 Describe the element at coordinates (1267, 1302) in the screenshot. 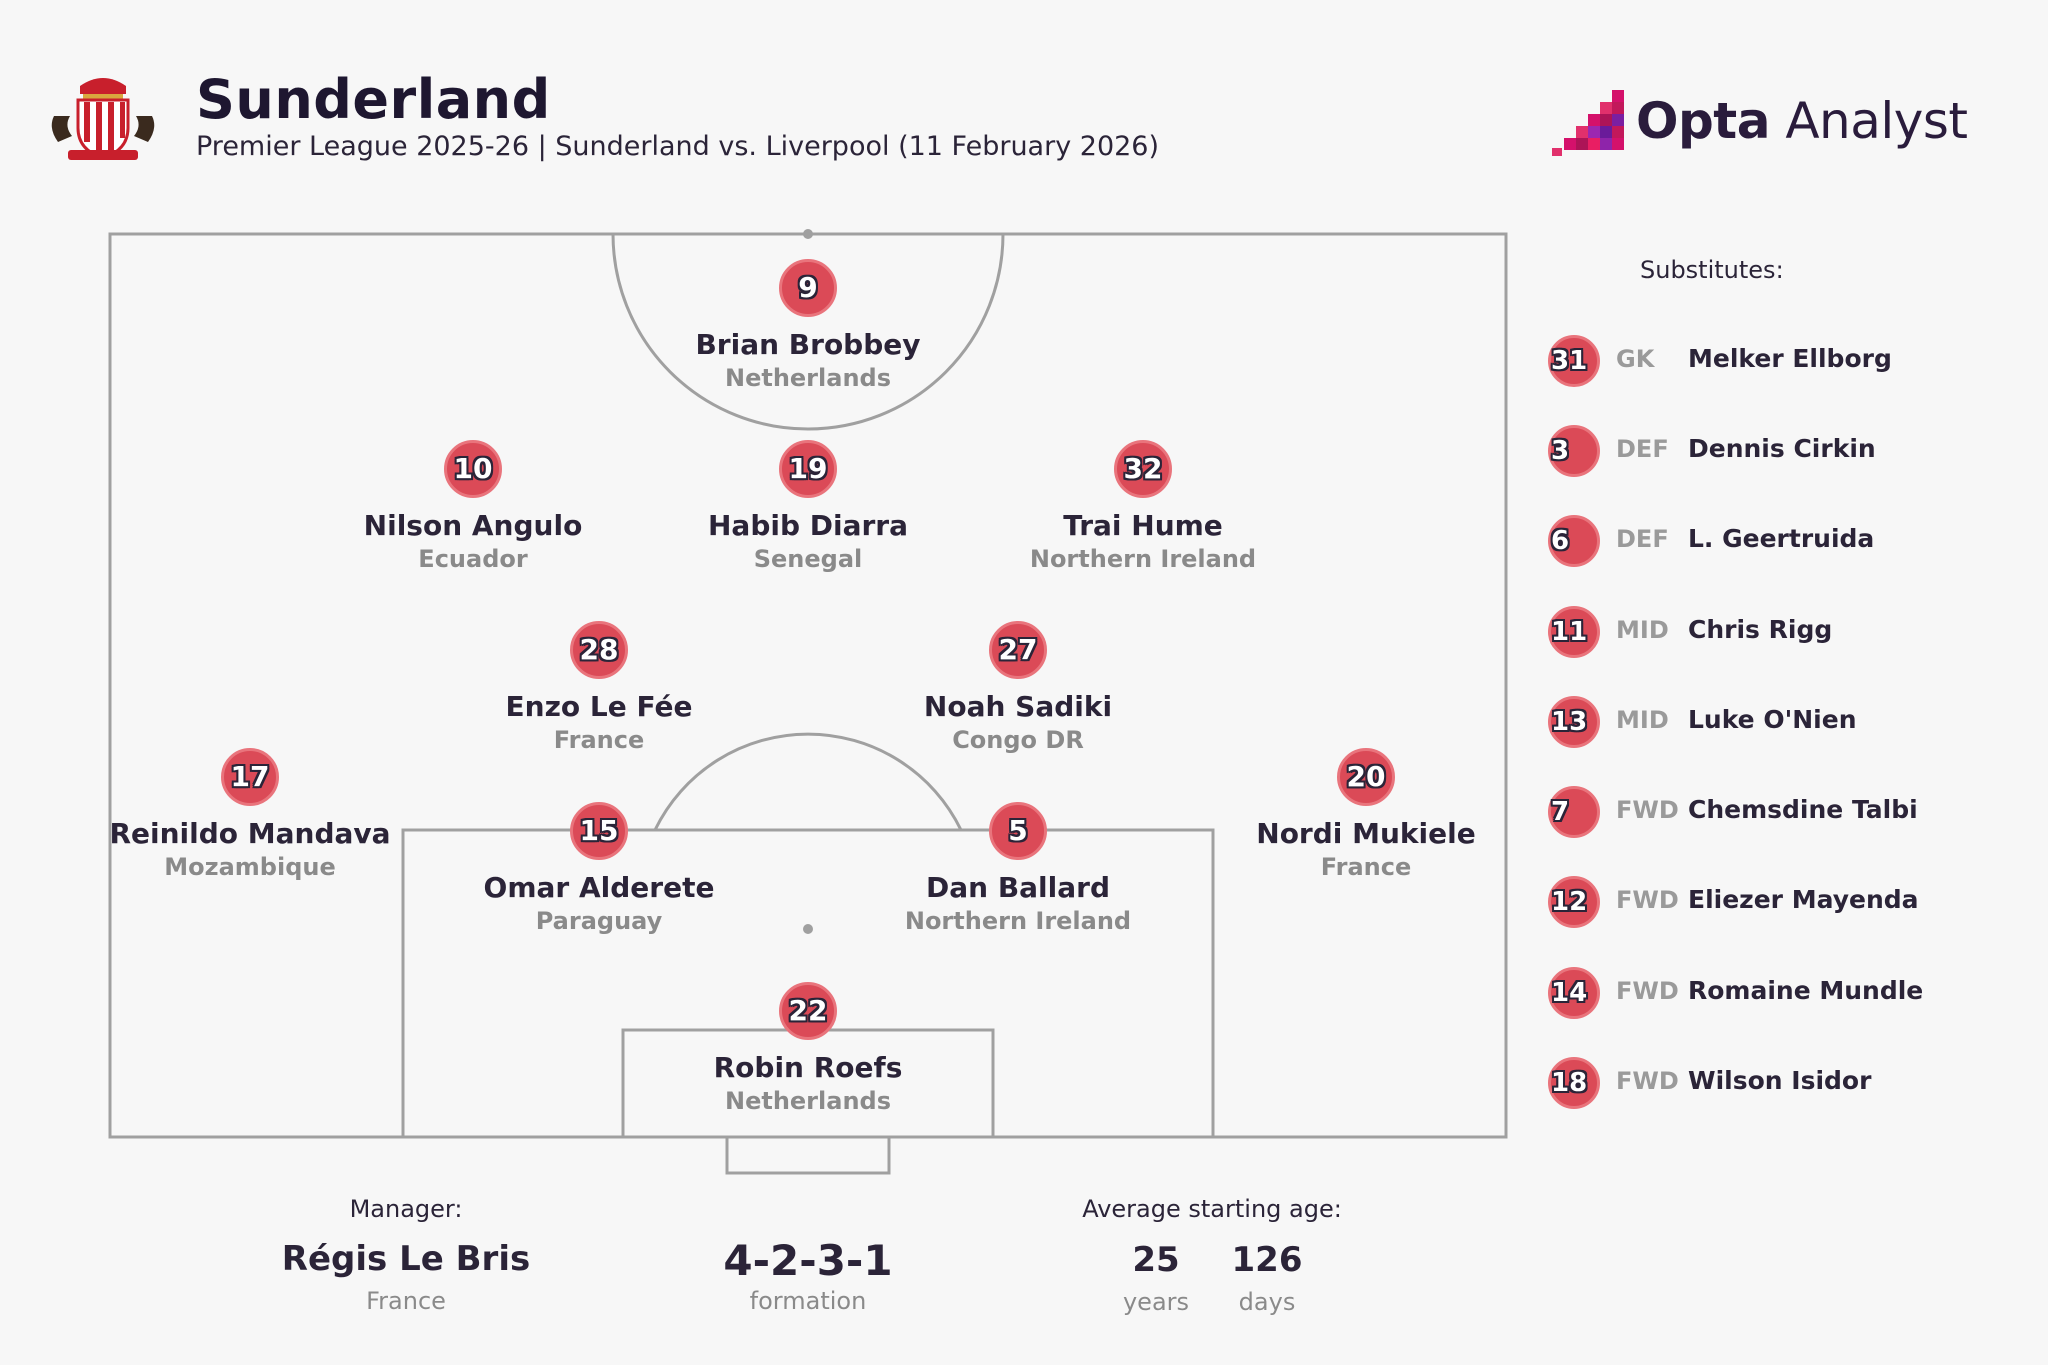

I see `age-days-label: days` at that location.